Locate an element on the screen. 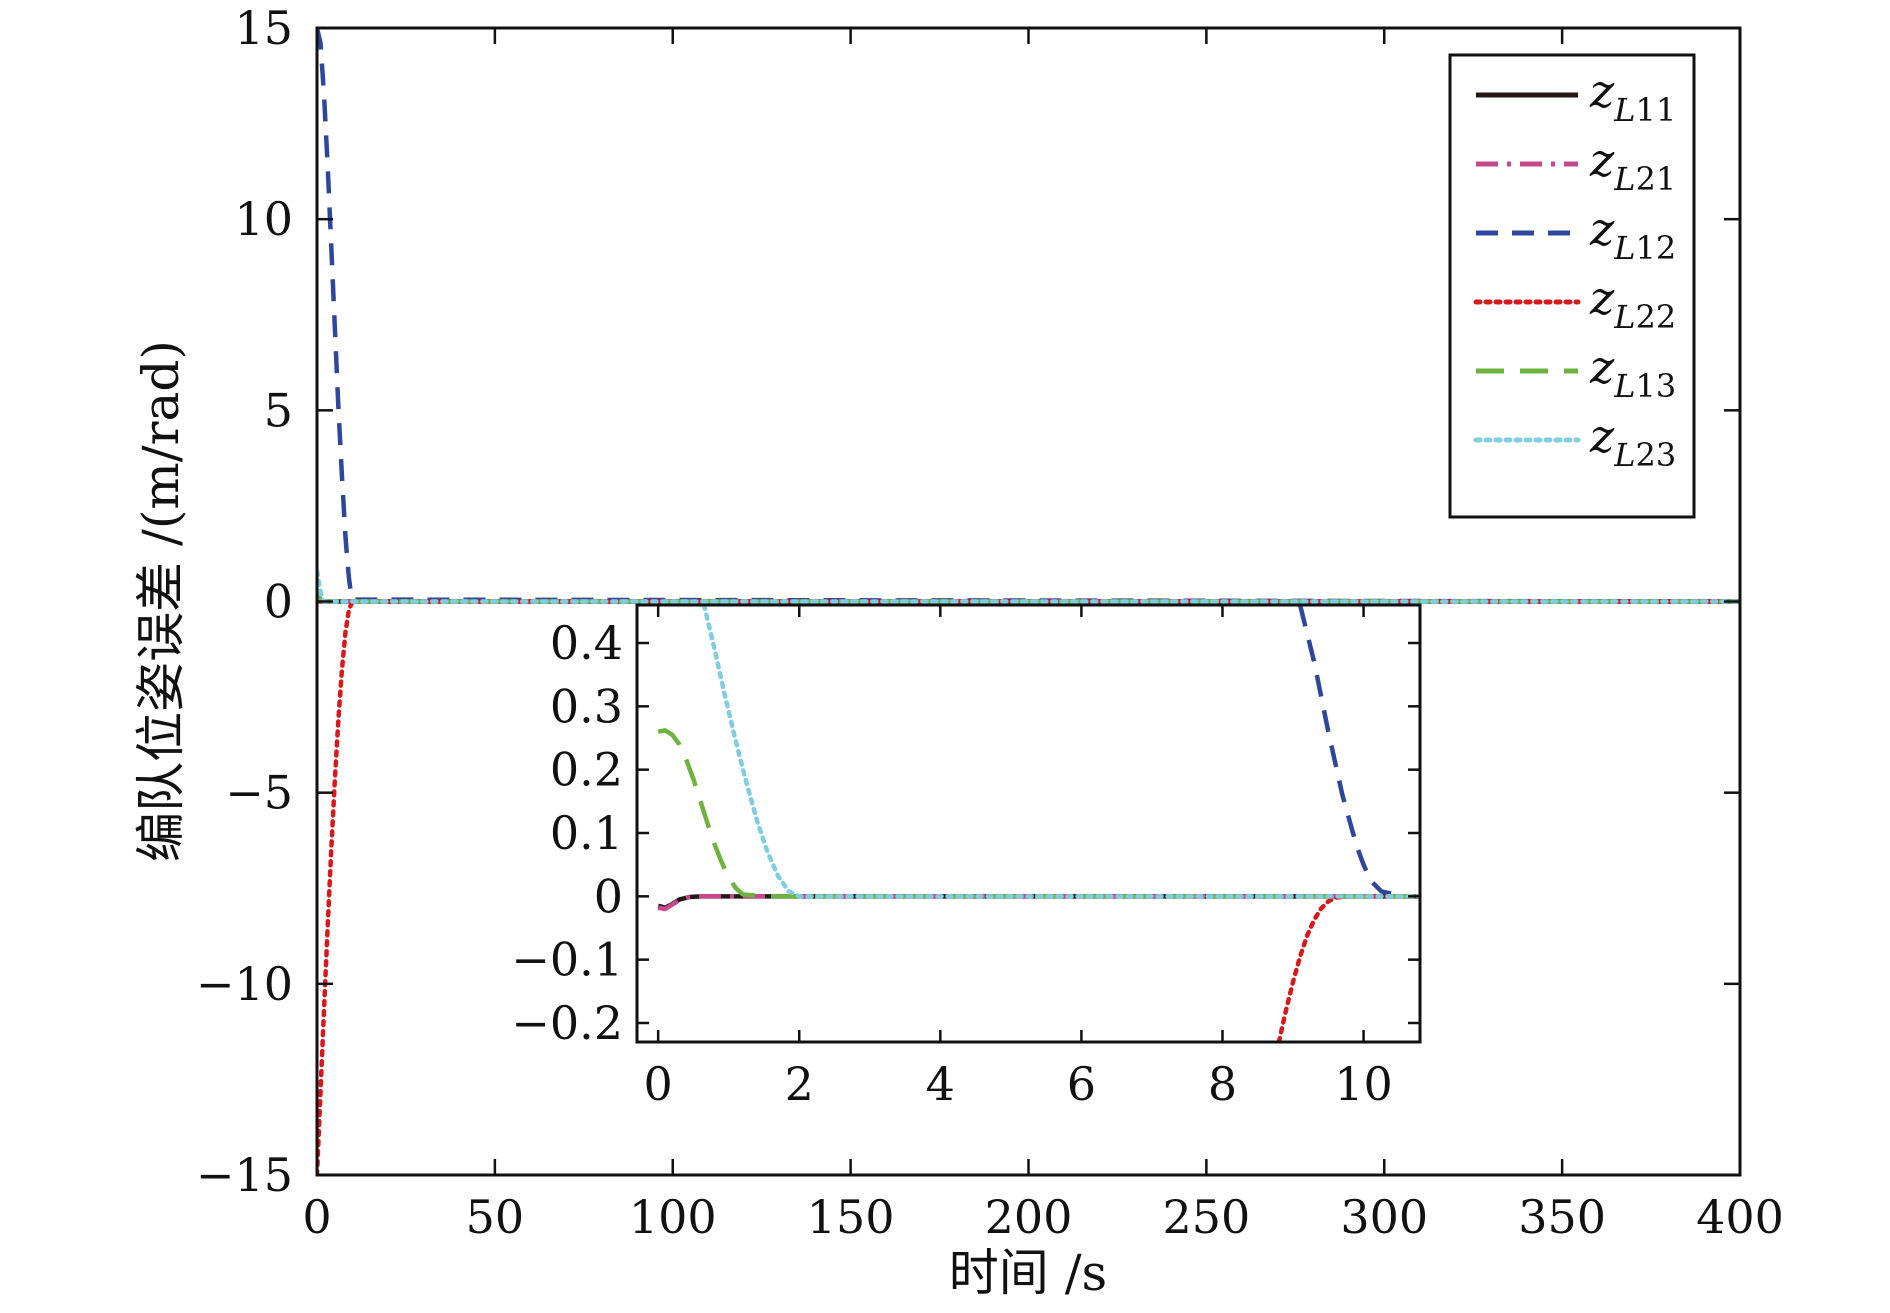  main-x-tick-label: 300 is located at coordinates (1384, 1217).